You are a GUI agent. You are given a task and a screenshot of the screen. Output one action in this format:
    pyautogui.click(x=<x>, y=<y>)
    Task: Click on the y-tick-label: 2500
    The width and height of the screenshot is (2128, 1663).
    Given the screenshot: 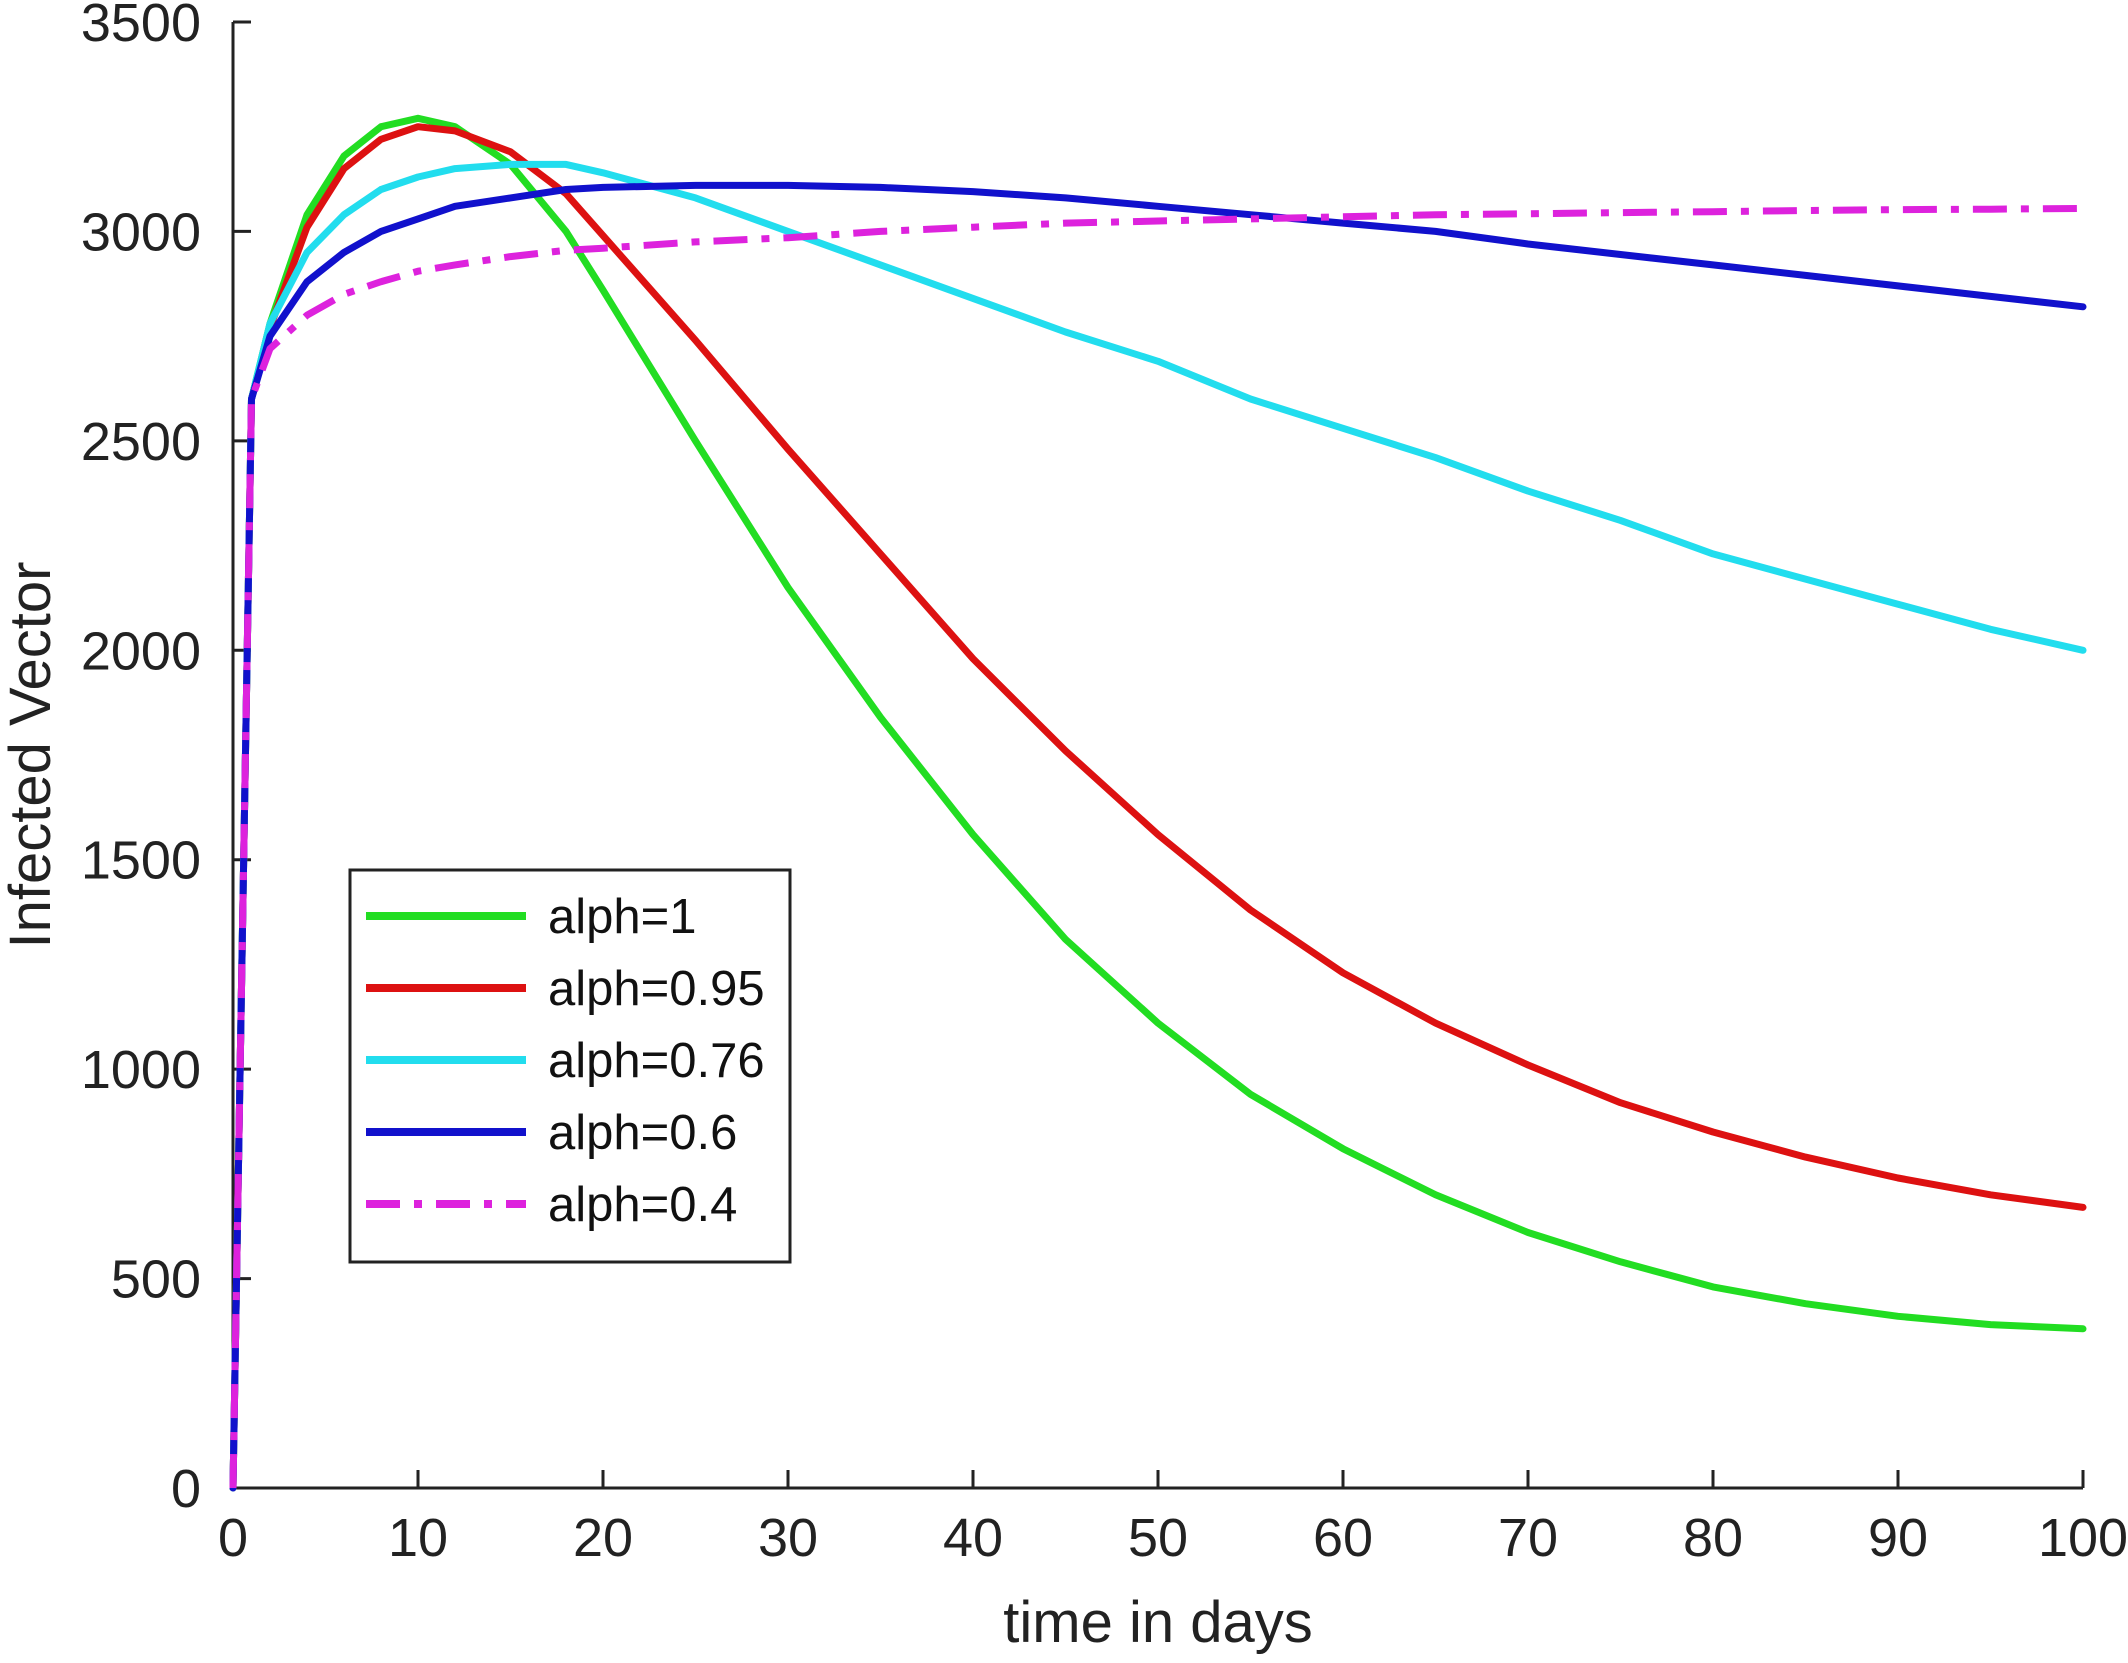 What is the action you would take?
    pyautogui.click(x=141, y=442)
    